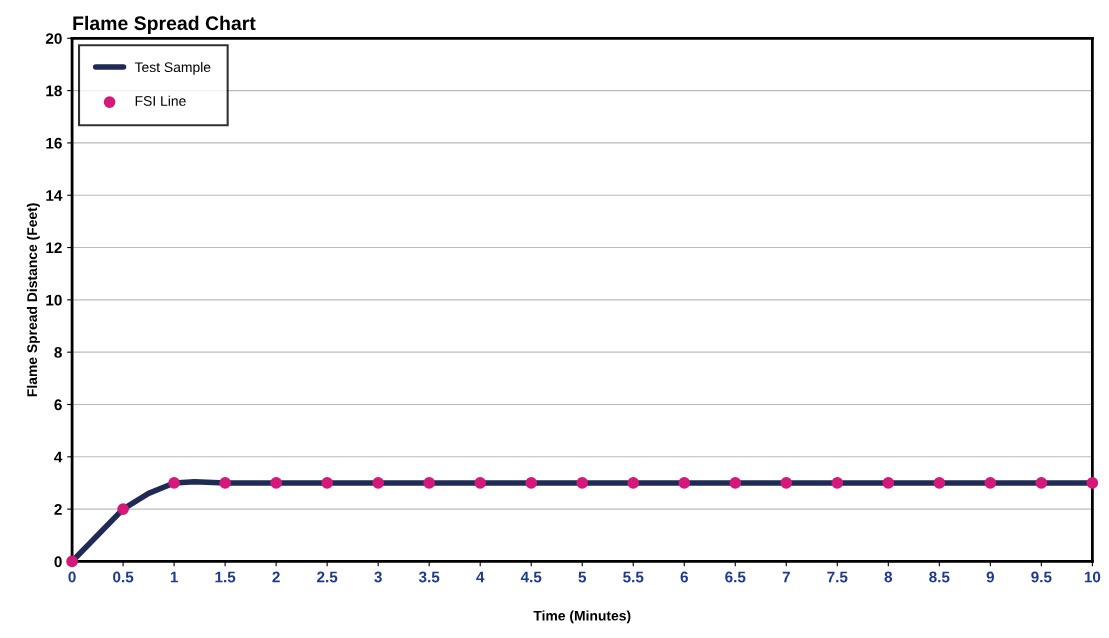 The image size is (1109, 638). What do you see at coordinates (54, 195) in the screenshot?
I see `y-tick-label: 14` at bounding box center [54, 195].